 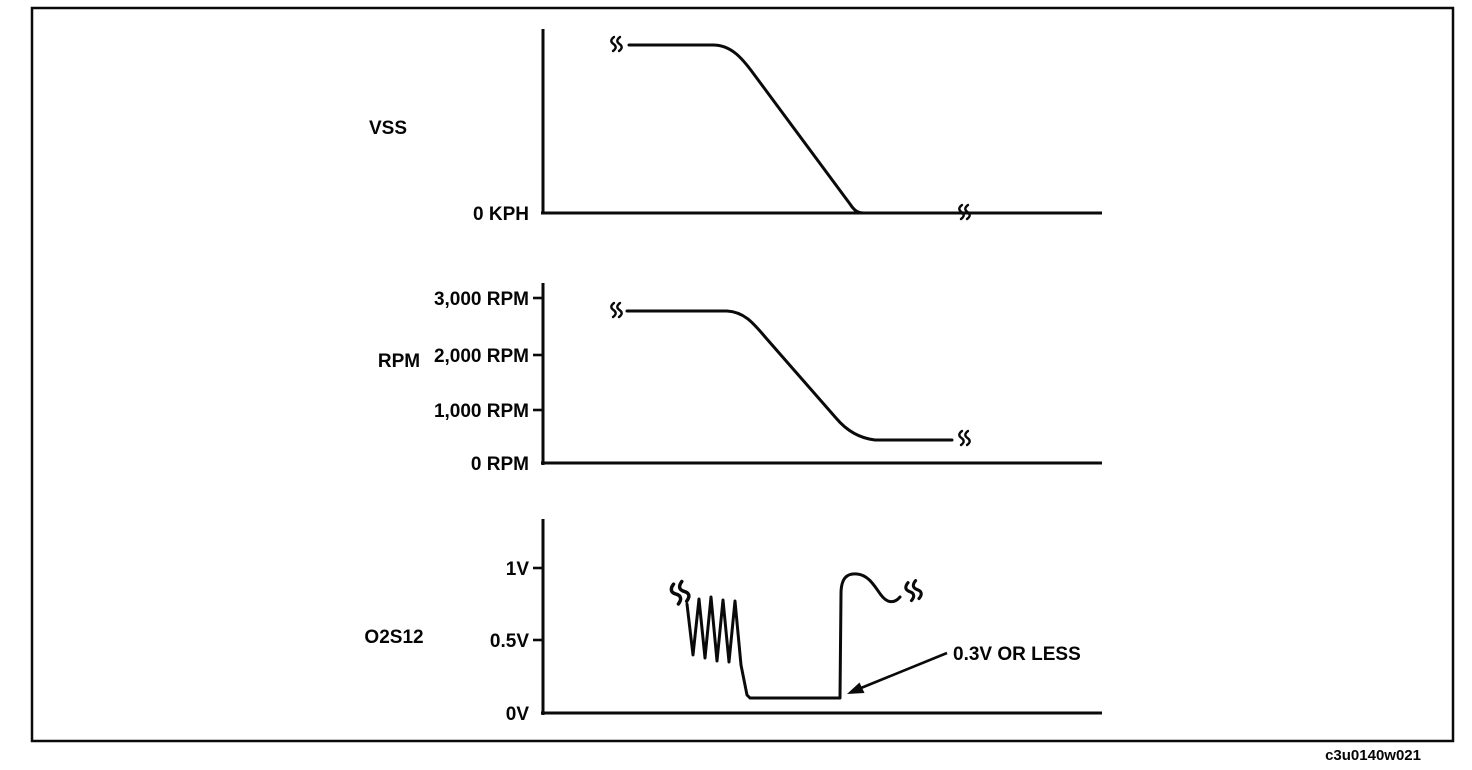 What do you see at coordinates (500, 464) in the screenshot?
I see `rpm-tick-label-0: 0 RPM` at bounding box center [500, 464].